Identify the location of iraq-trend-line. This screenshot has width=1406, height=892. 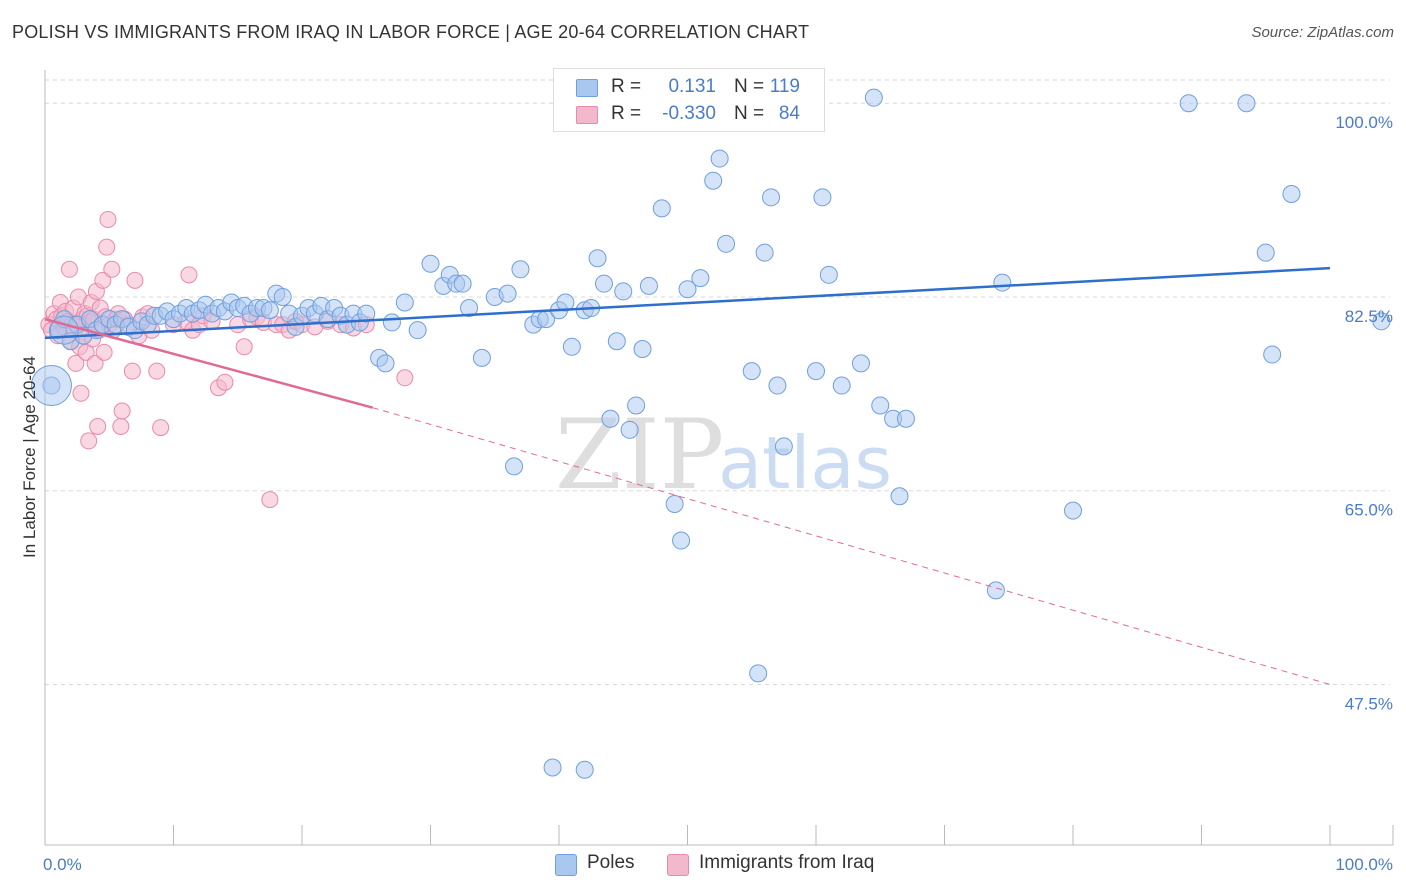
(209, 363).